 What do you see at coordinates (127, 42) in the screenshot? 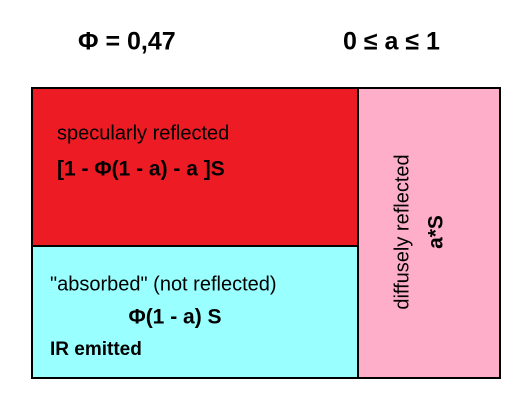
I see `phi-value: Φ = 0,47` at bounding box center [127, 42].